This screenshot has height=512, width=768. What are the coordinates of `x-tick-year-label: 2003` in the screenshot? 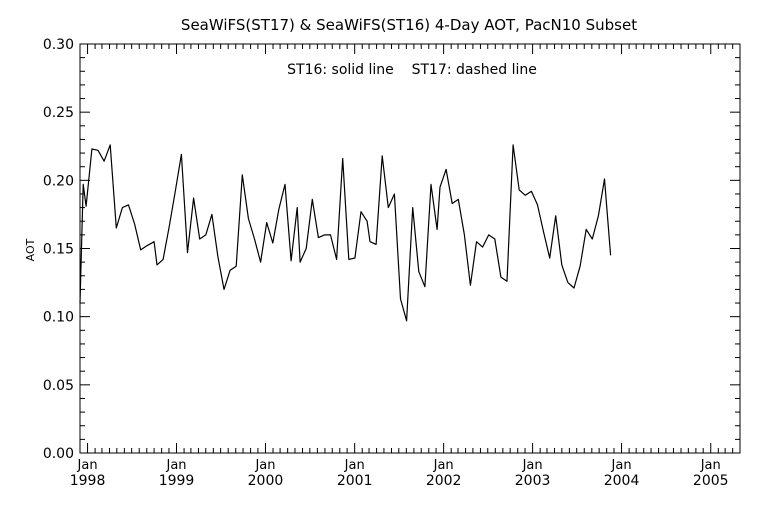 It's located at (533, 481).